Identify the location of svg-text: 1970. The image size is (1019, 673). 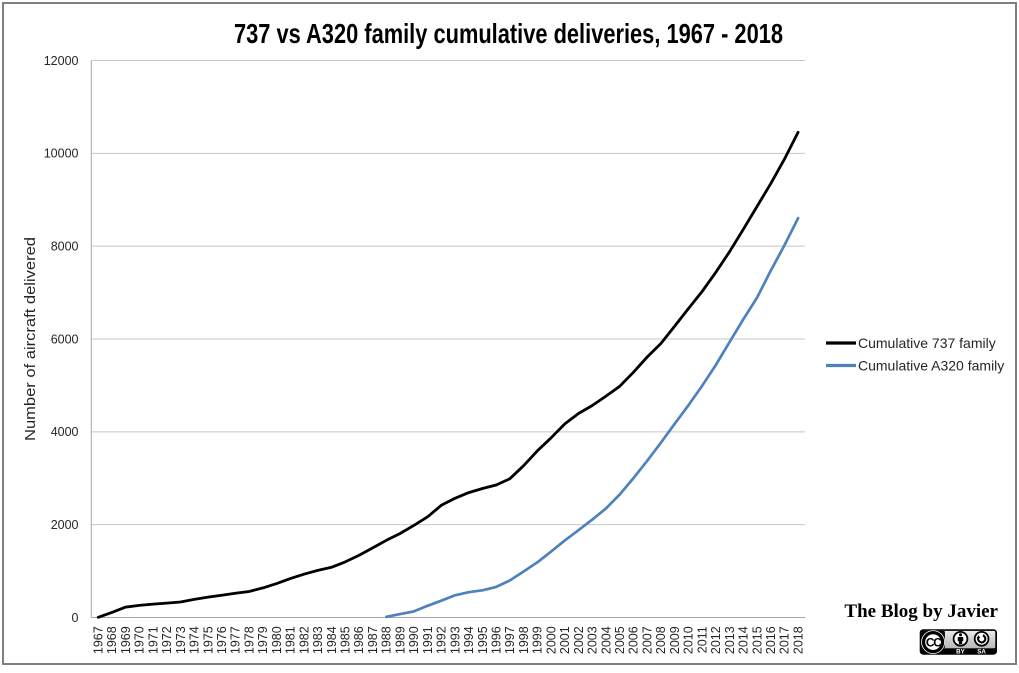
(140, 640).